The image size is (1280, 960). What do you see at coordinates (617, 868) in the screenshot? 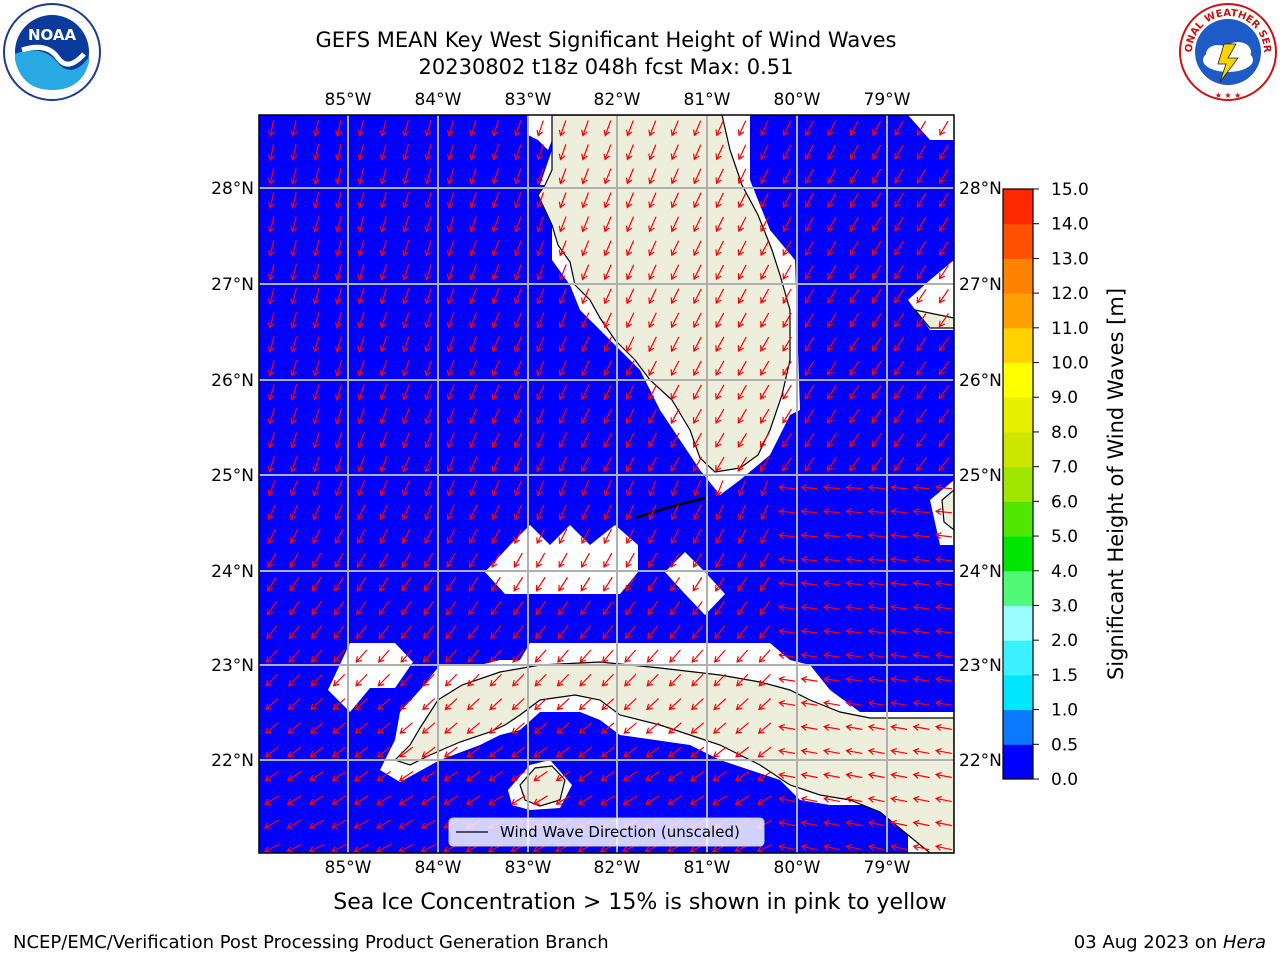
I see `lon-label-bottom: 82°W` at bounding box center [617, 868].